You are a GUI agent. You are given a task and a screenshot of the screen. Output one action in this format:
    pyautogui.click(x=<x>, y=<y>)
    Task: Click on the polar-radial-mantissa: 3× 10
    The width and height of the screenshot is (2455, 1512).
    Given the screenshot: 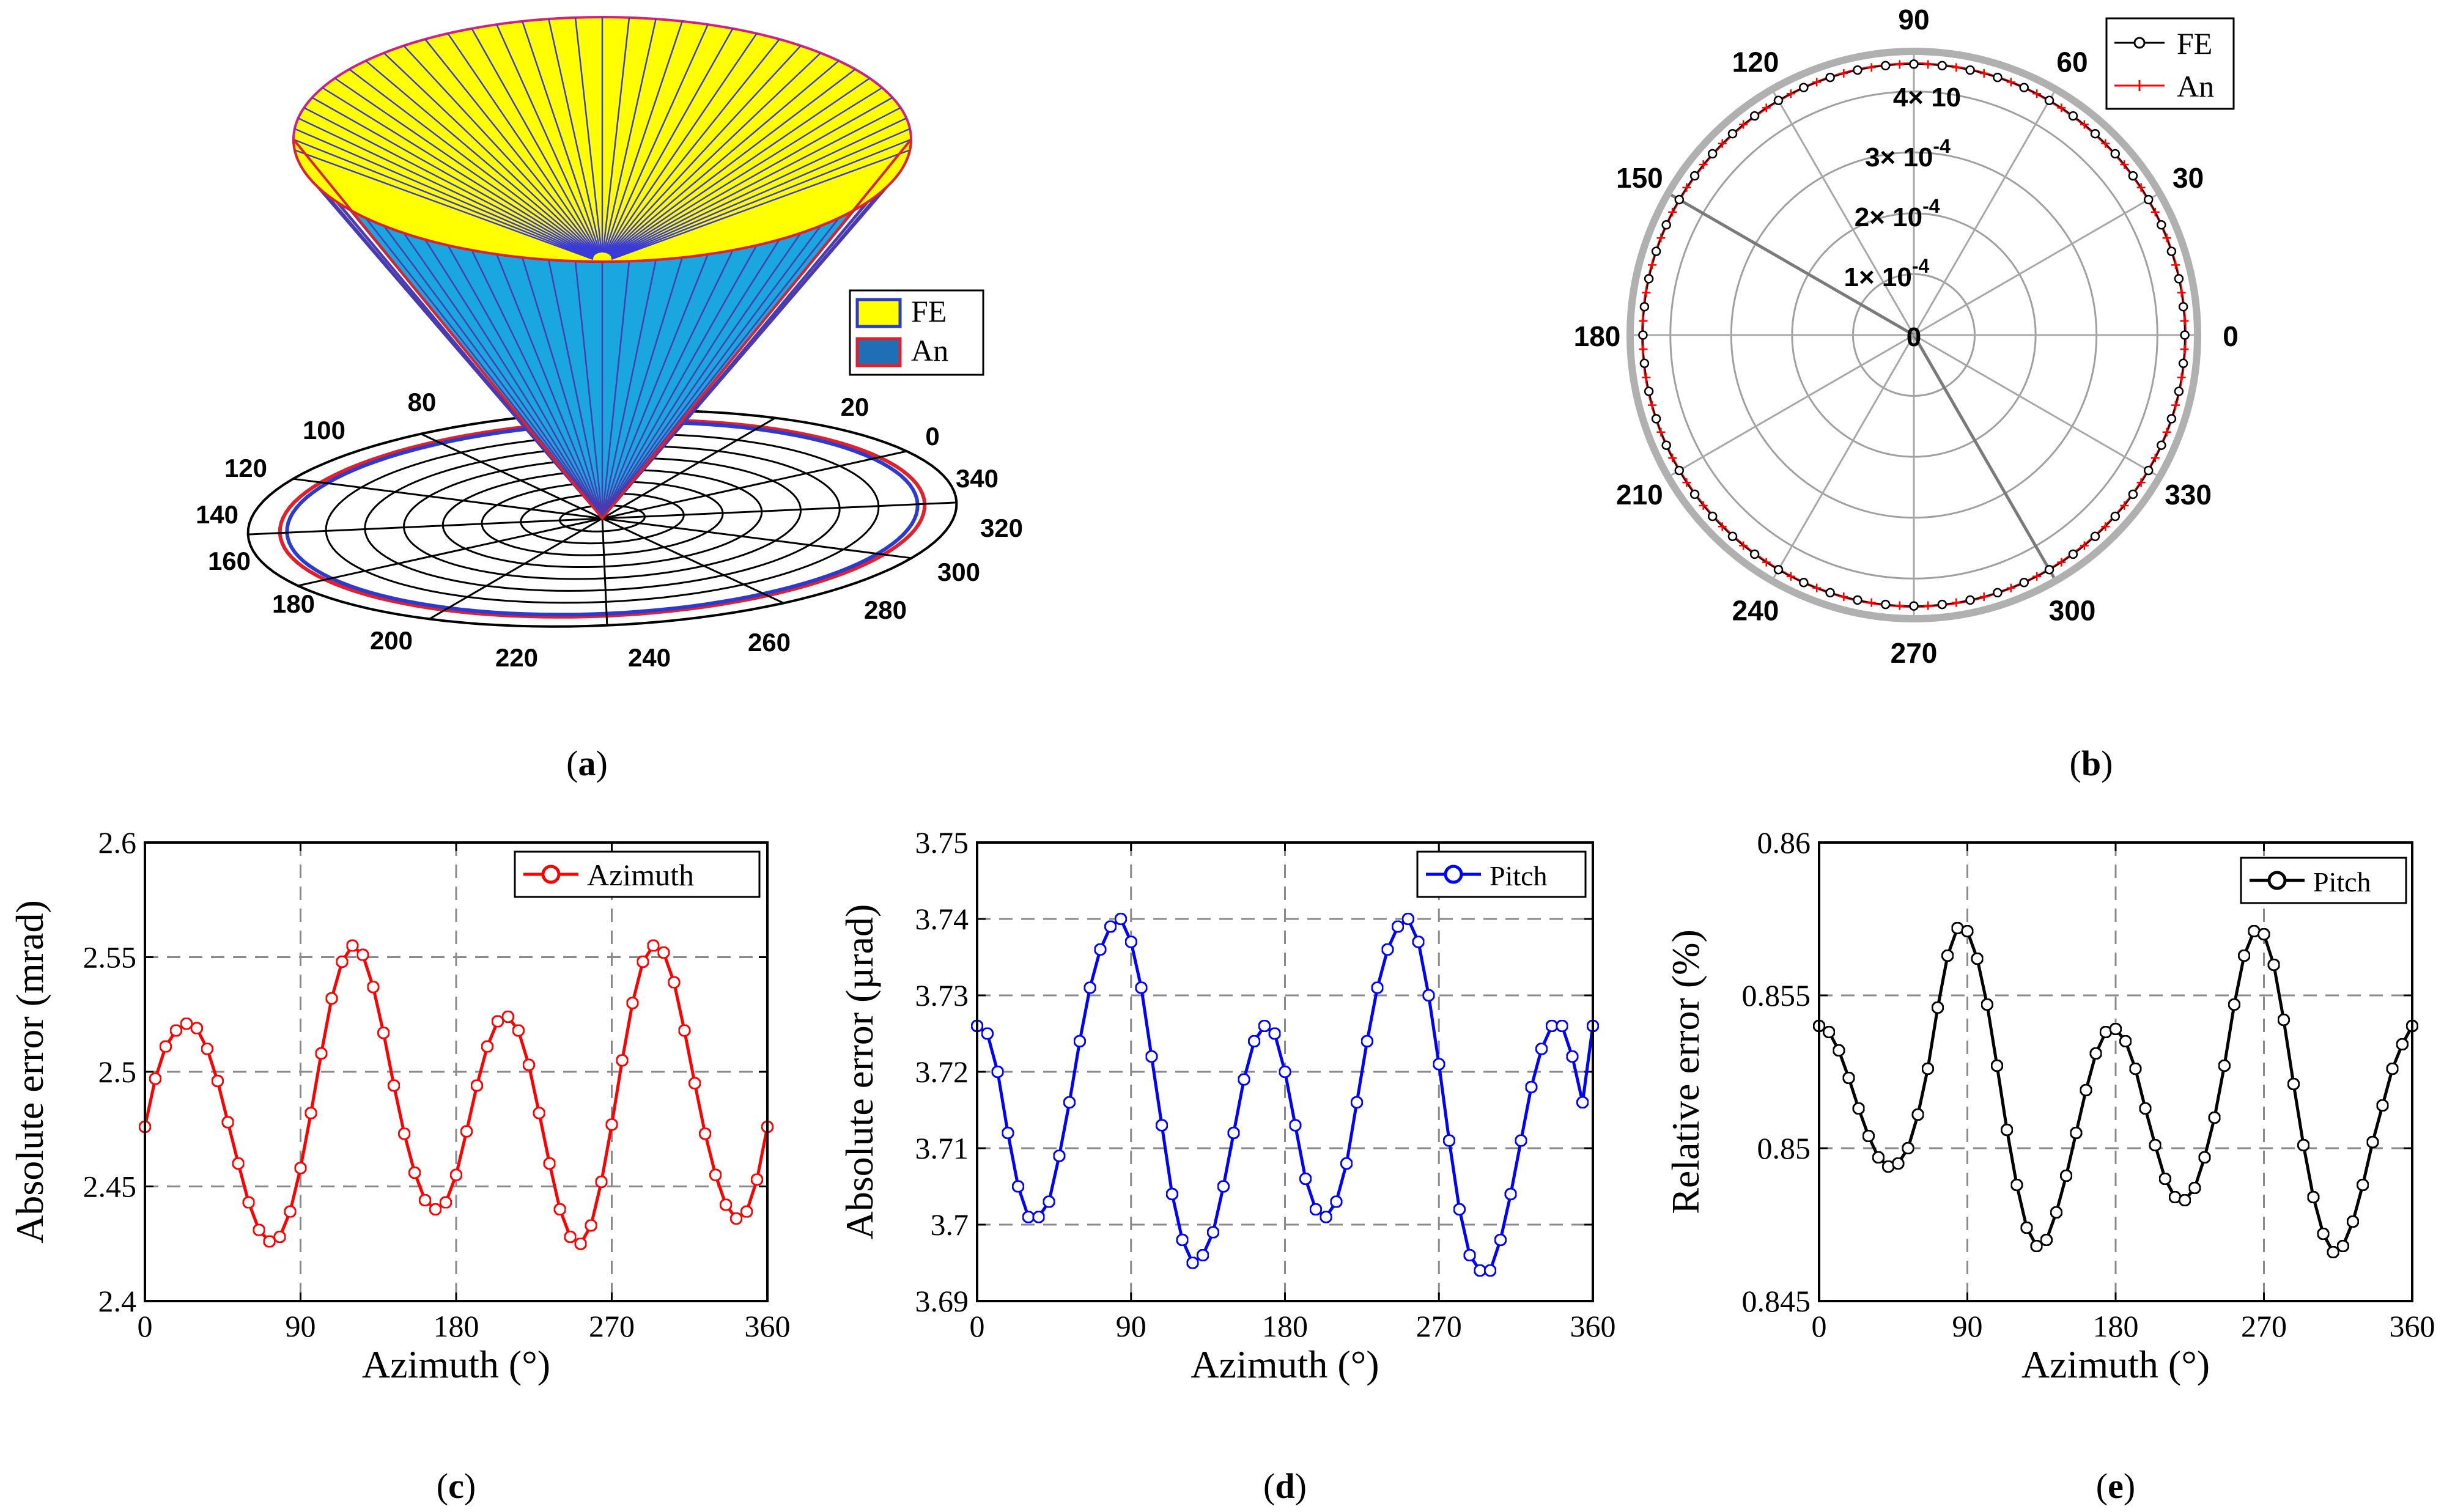 What is the action you would take?
    pyautogui.click(x=1899, y=157)
    